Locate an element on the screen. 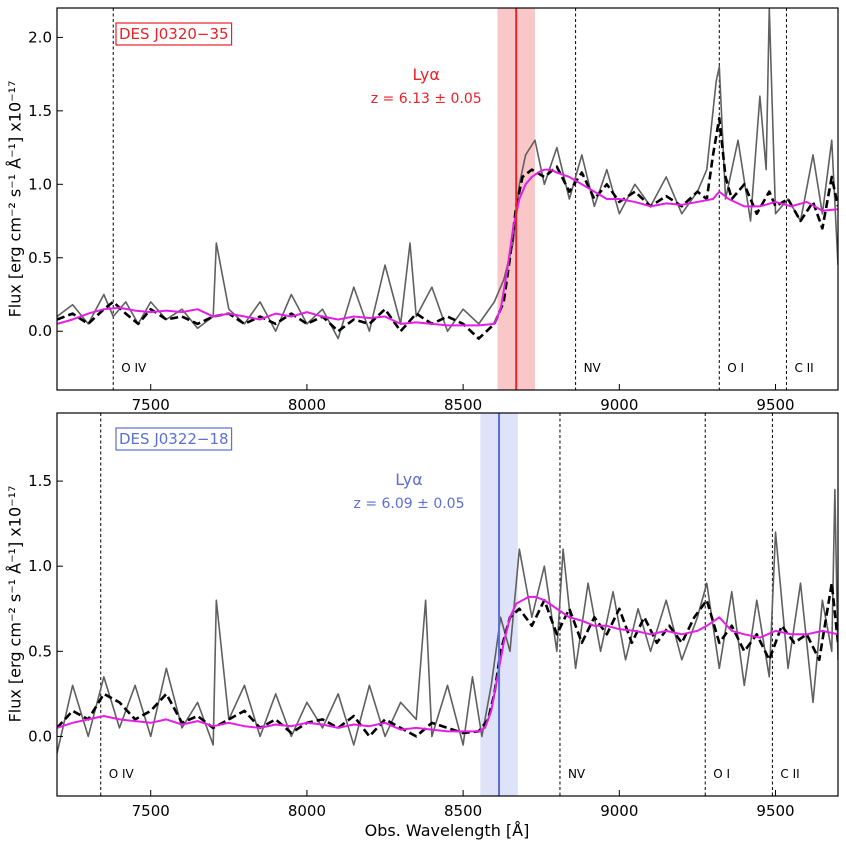 The height and width of the screenshot is (845, 846). xlabel: Obs. Wavelength [Å] is located at coordinates (447, 830).